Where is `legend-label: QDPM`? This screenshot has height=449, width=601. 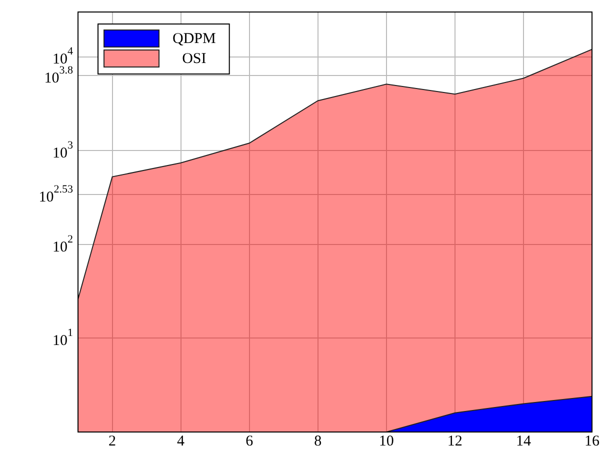
legend-label: QDPM is located at coordinates (194, 38).